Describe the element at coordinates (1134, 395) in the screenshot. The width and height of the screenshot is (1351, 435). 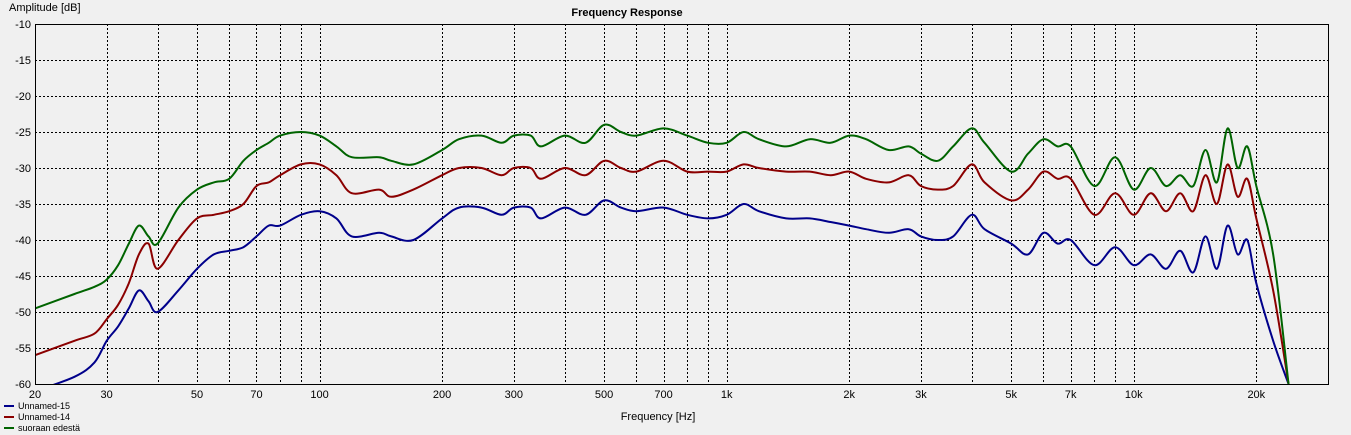
I see `x-tick-label: 10k` at that location.